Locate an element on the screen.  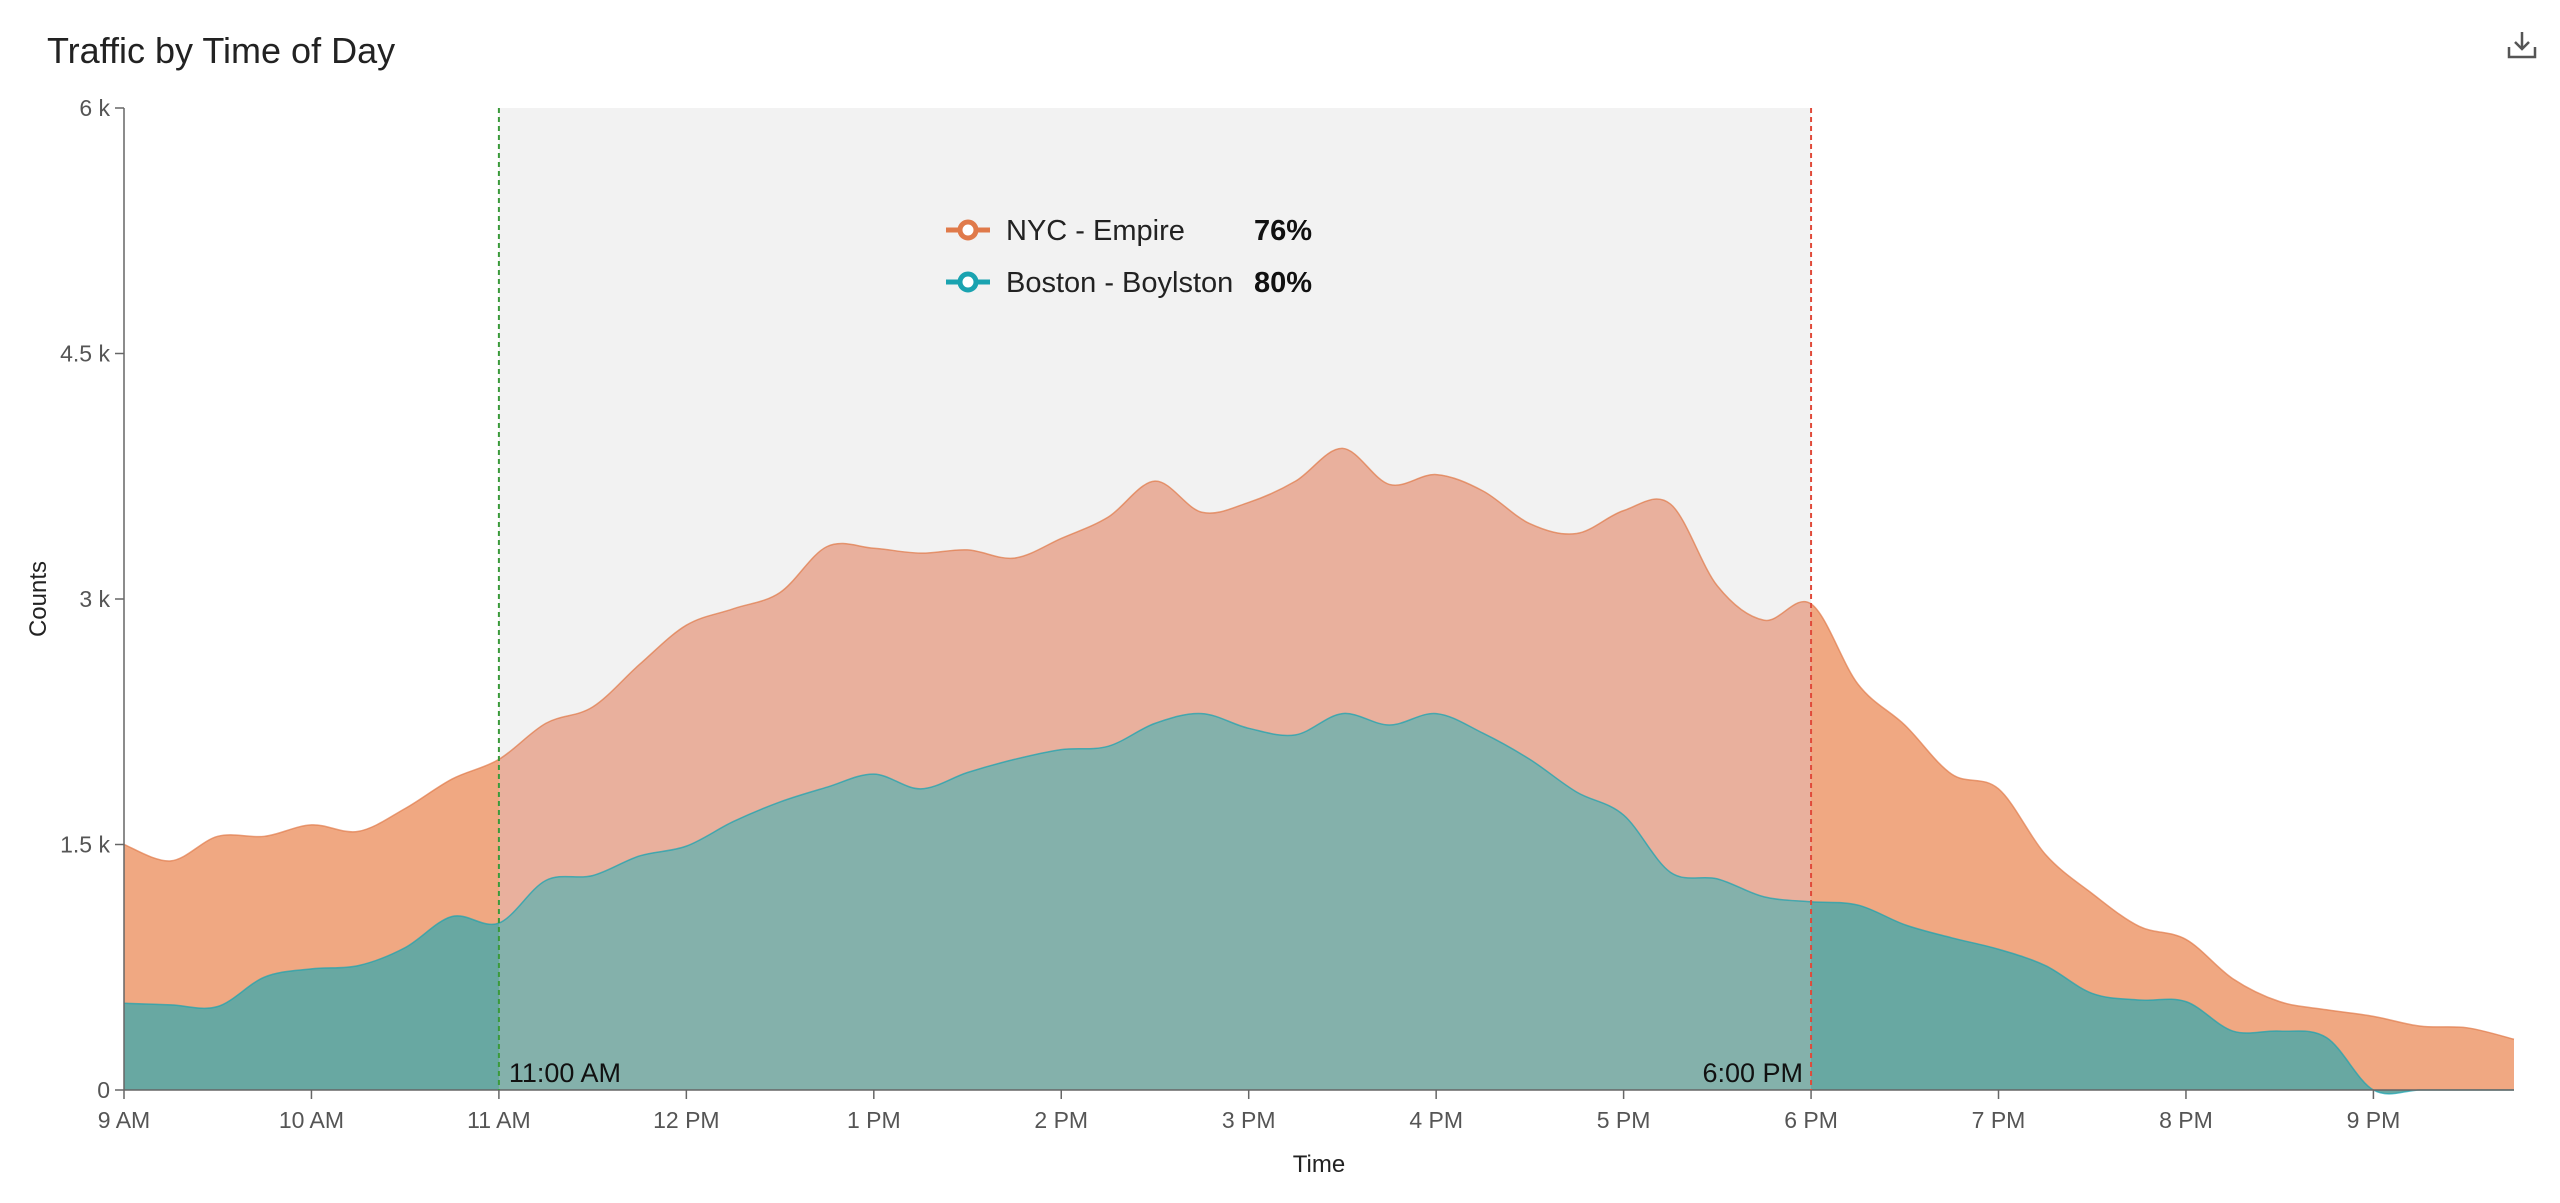
legend-label-0: NYC - Empire is located at coordinates (1095, 231).